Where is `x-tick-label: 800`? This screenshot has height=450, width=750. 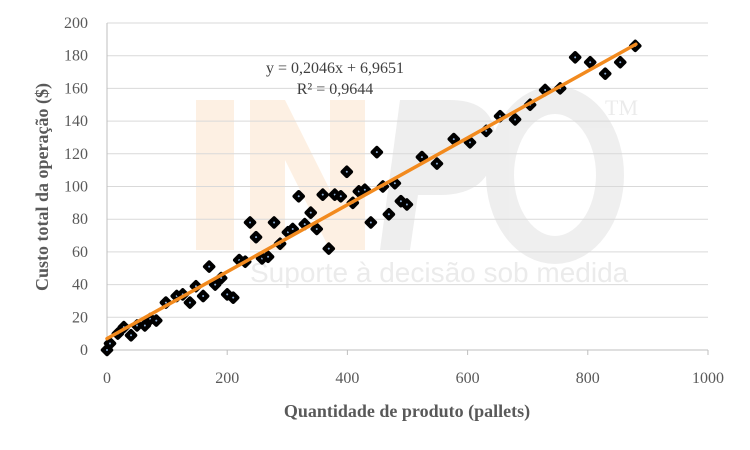
x-tick-label: 800 is located at coordinates (588, 378).